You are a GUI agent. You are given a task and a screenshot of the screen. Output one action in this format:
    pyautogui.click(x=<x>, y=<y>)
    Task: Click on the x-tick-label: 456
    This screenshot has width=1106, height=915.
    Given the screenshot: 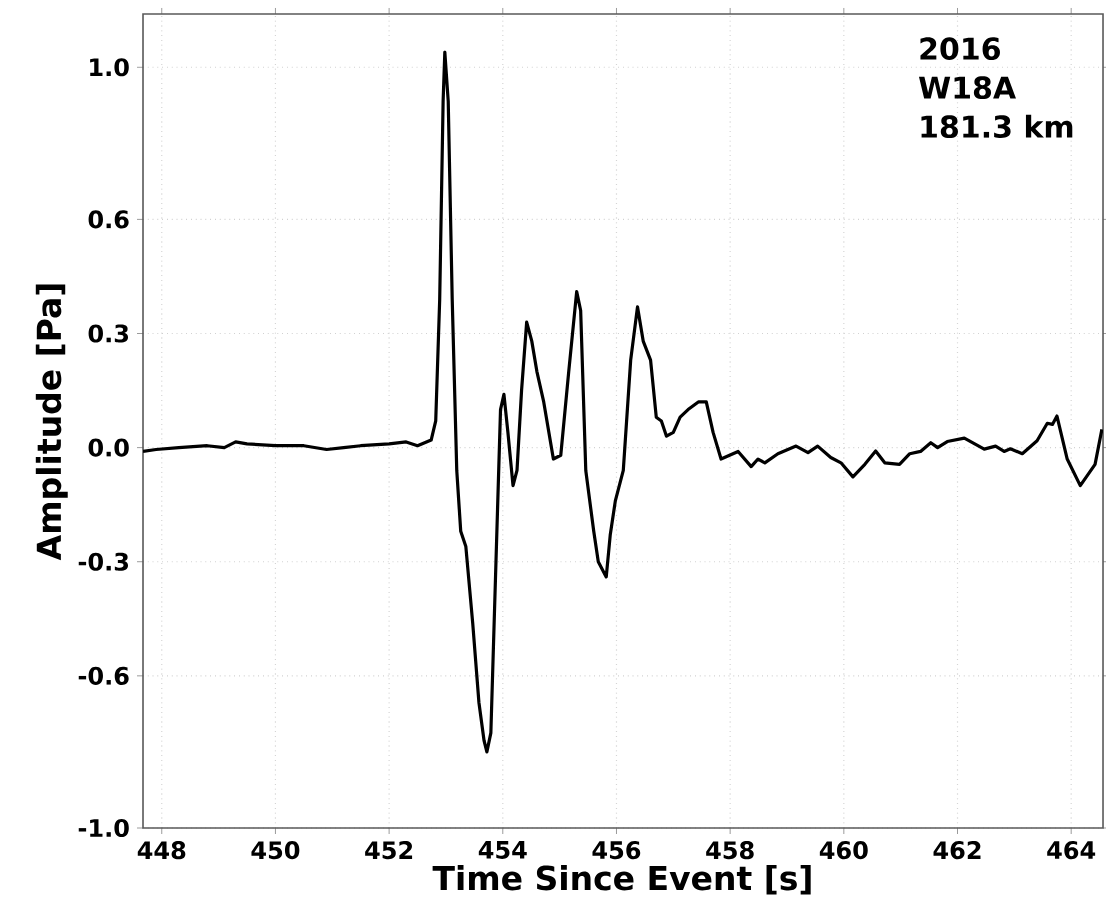 What is the action you would take?
    pyautogui.click(x=616, y=850)
    